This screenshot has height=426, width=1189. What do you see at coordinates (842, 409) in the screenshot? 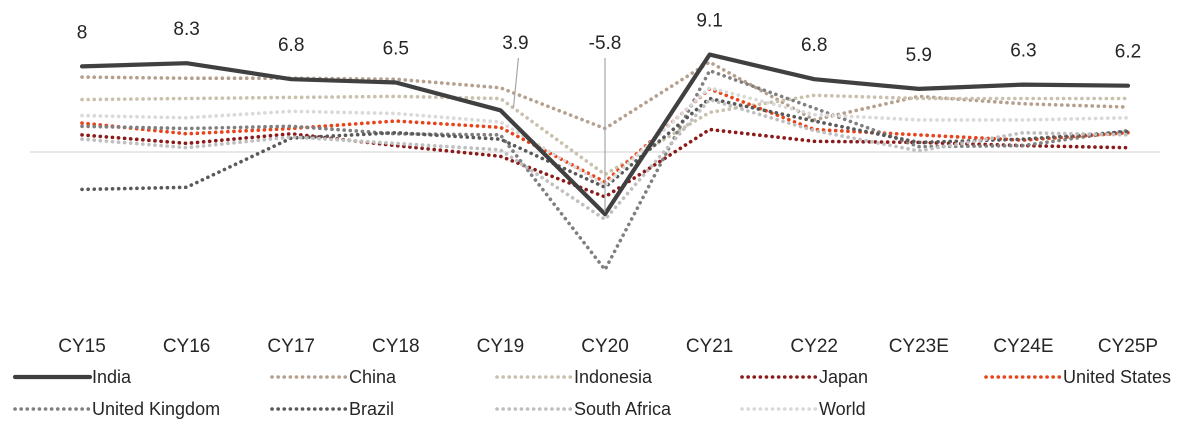
I see `legend-label-world: World` at bounding box center [842, 409].